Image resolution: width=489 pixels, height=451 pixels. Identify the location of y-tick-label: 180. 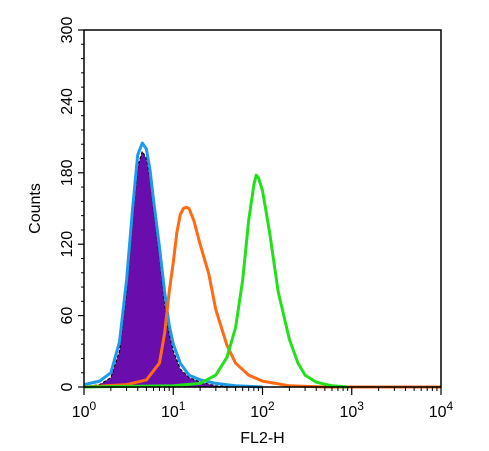
(67, 172).